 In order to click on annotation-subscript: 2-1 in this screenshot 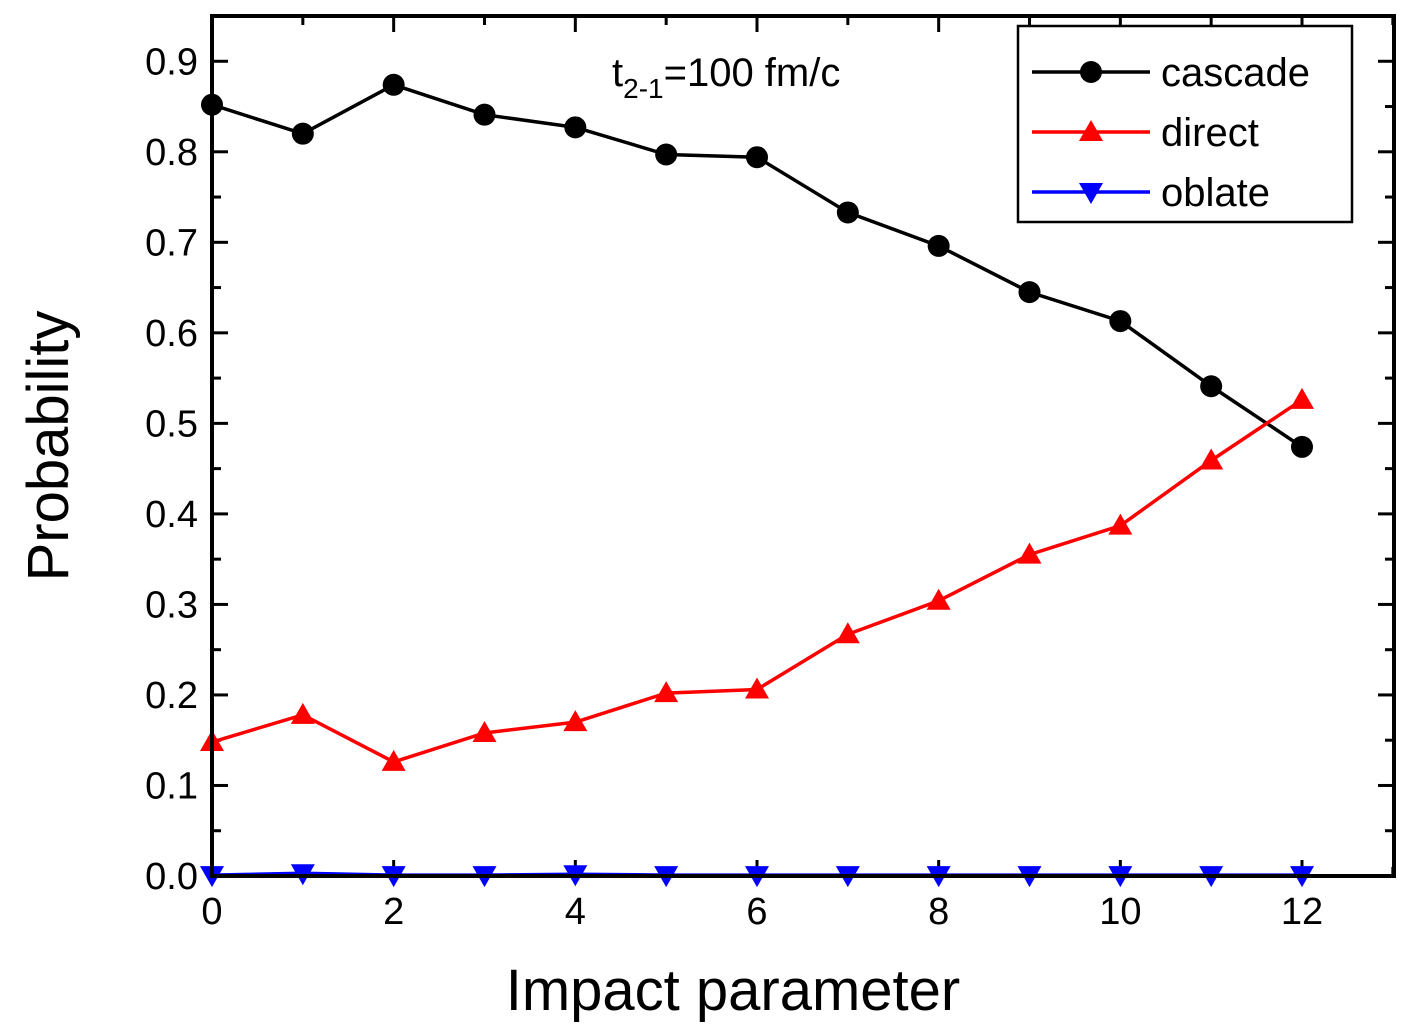, I will do `click(643, 88)`.